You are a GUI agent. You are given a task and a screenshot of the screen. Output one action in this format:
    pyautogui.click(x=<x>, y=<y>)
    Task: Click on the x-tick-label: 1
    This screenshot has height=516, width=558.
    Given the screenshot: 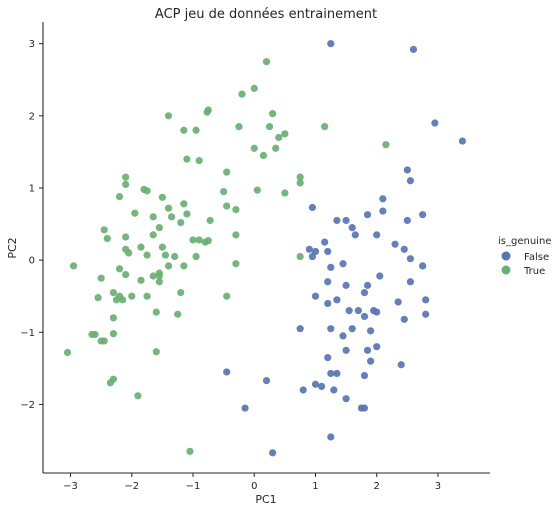 What is the action you would take?
    pyautogui.click(x=315, y=486)
    